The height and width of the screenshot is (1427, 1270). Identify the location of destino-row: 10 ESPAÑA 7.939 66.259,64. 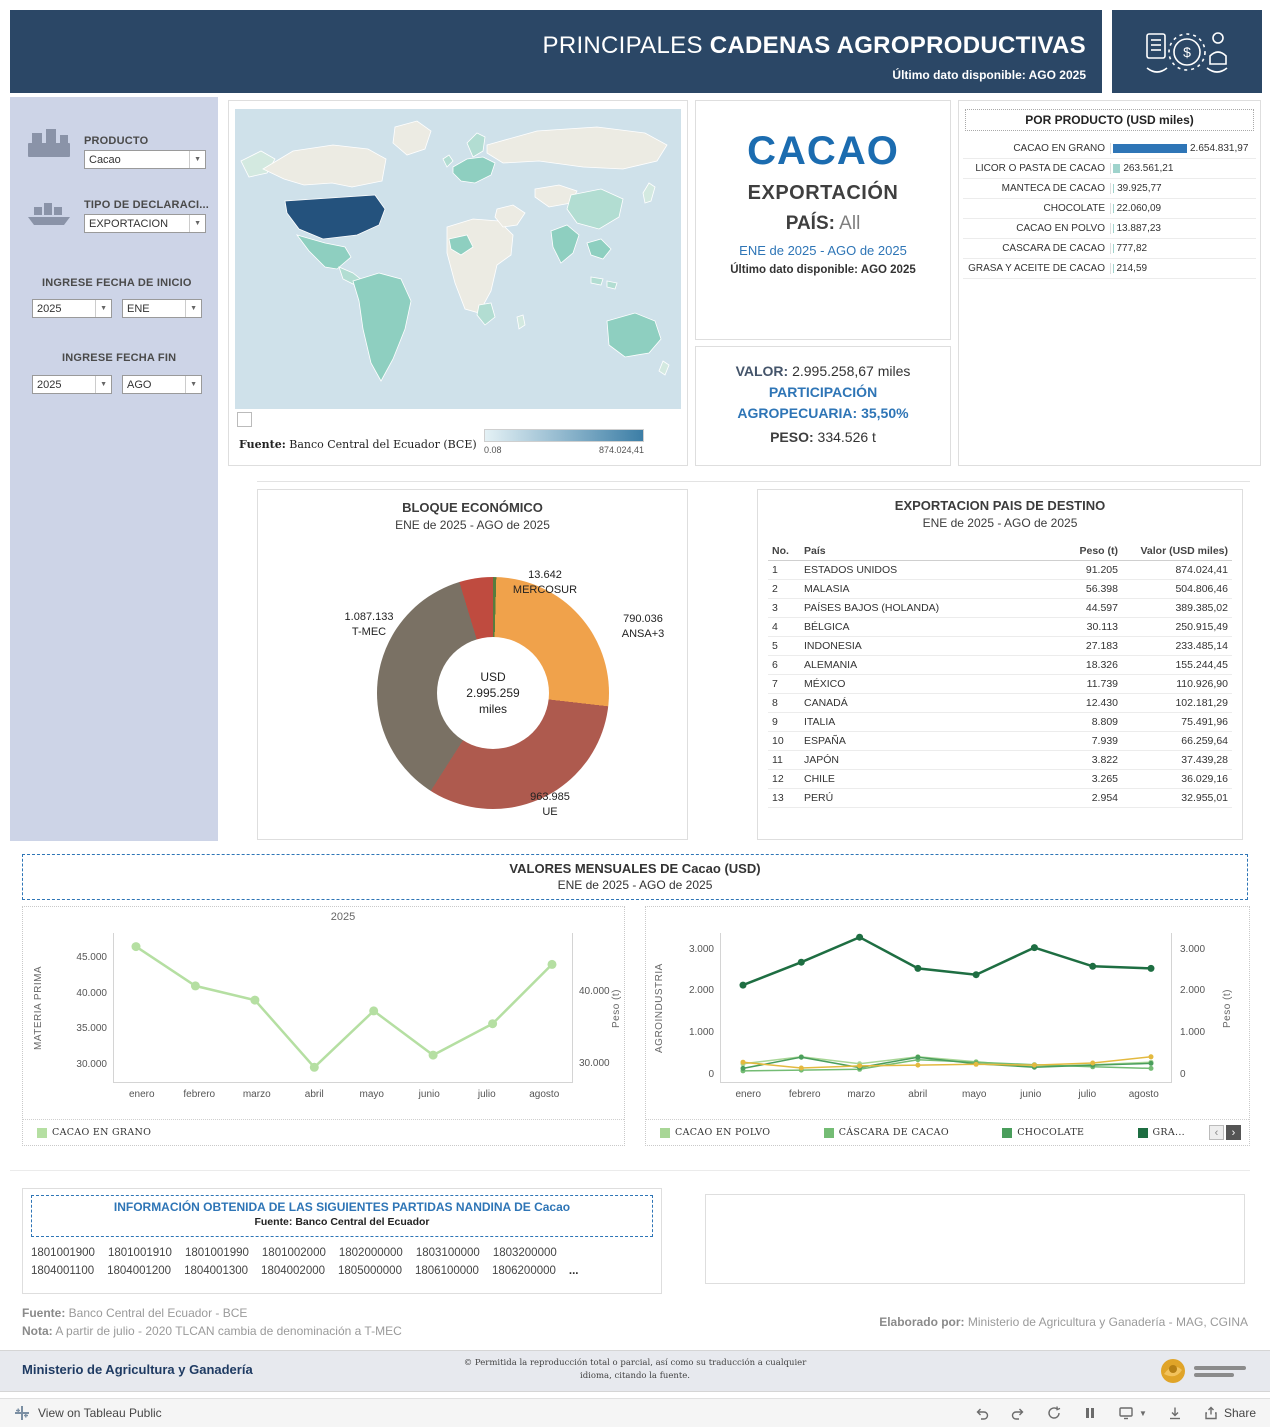
(1000, 741).